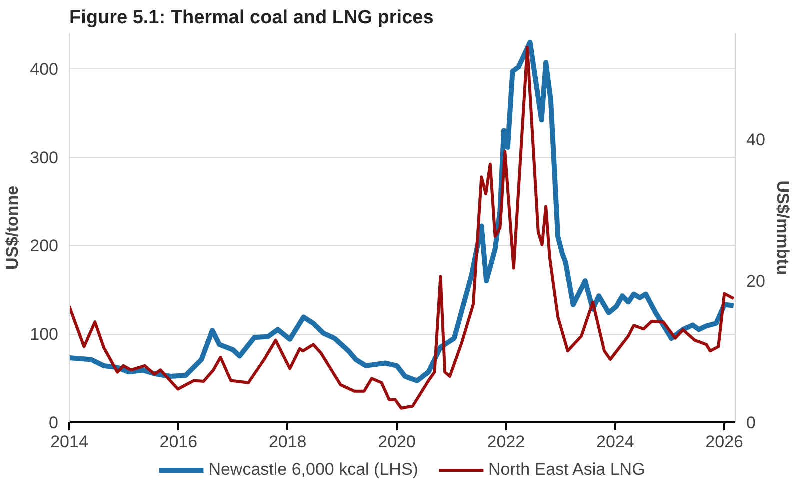 The image size is (795, 496). Describe the element at coordinates (69, 442) in the screenshot. I see `x-tick-label: 2014` at that location.